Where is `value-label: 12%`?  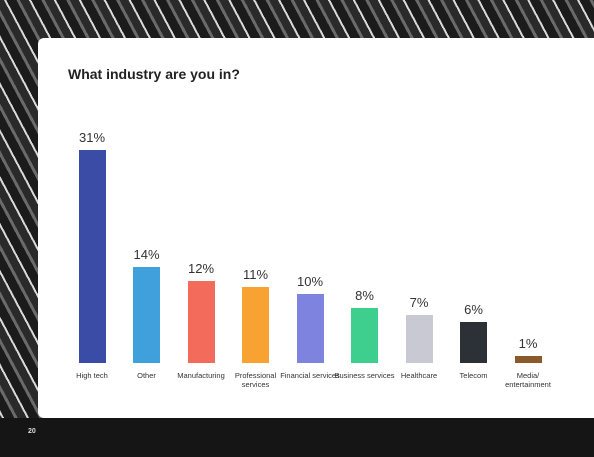 value-label: 12% is located at coordinates (201, 268).